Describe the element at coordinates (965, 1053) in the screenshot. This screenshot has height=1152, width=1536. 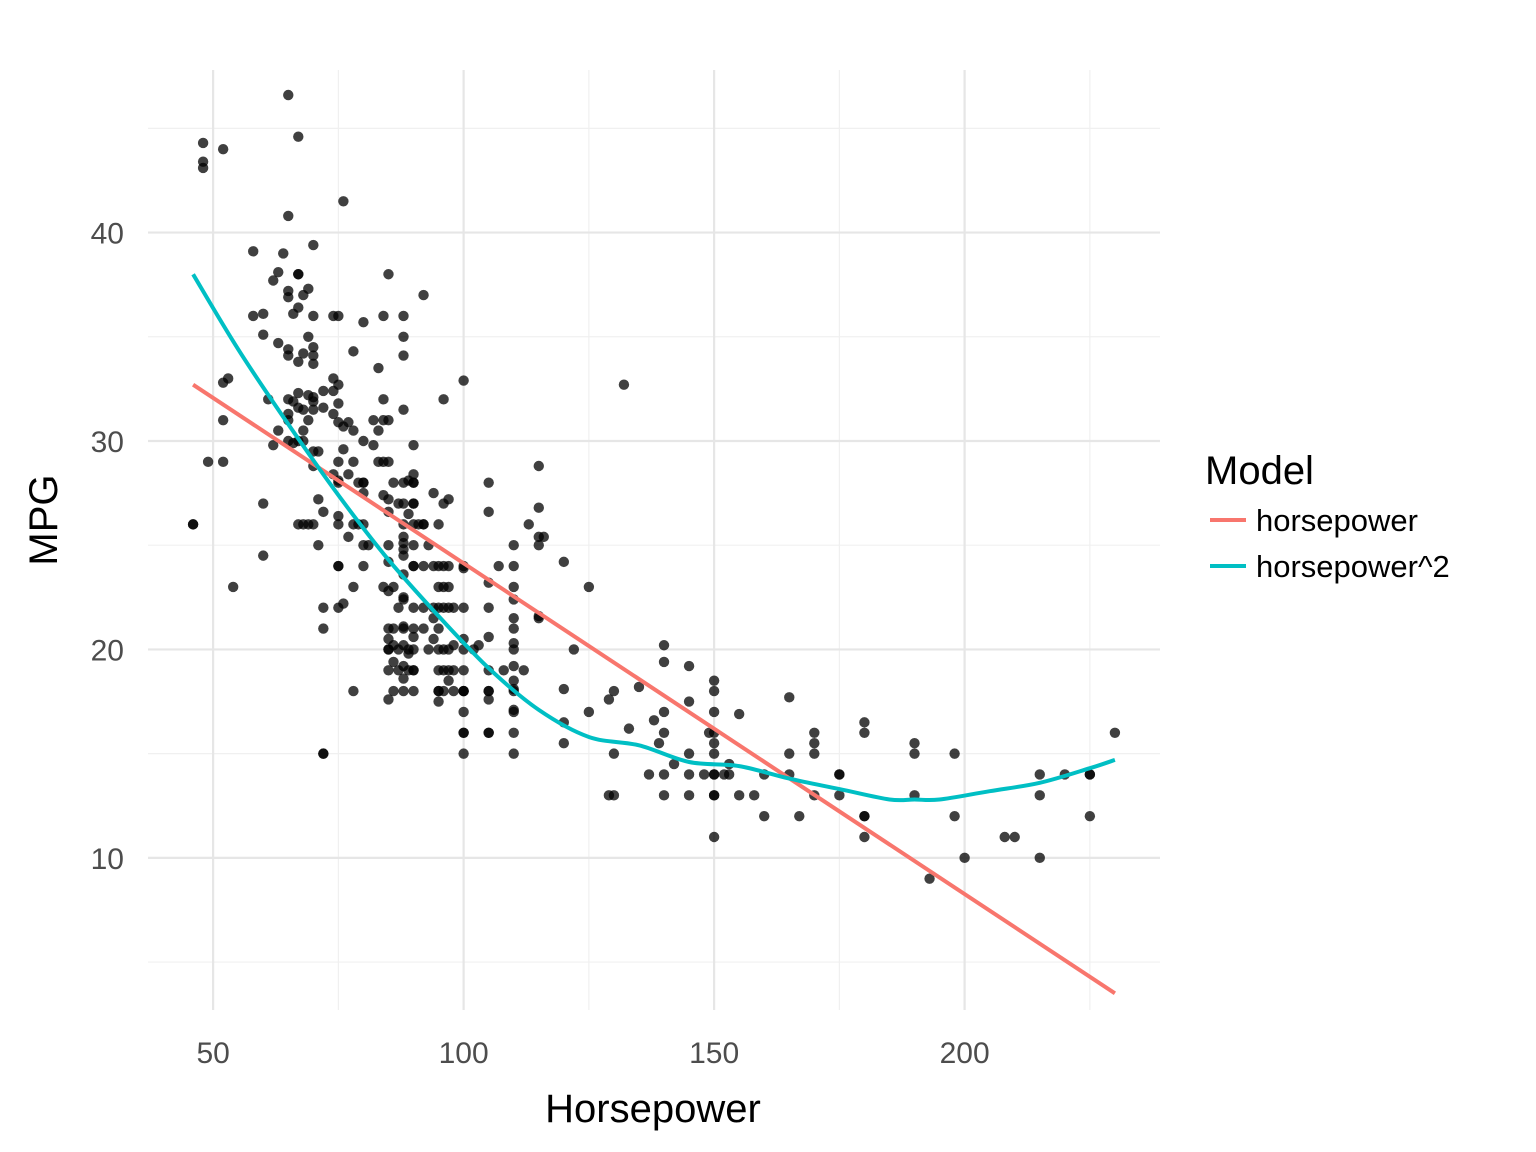
I see `x-tick-label: 200` at that location.